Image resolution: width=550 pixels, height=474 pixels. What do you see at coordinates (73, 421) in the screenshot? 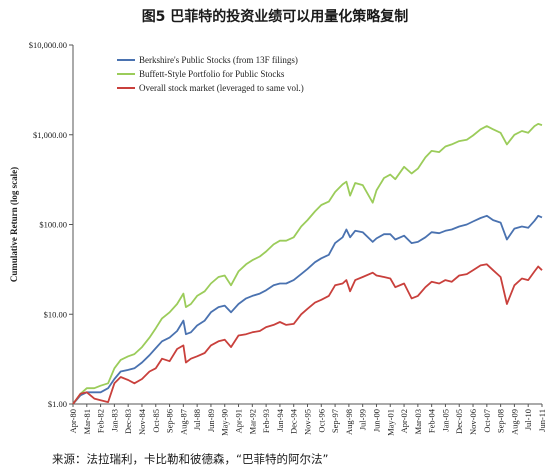
I see `x-tick-label: Apr-80` at bounding box center [73, 421].